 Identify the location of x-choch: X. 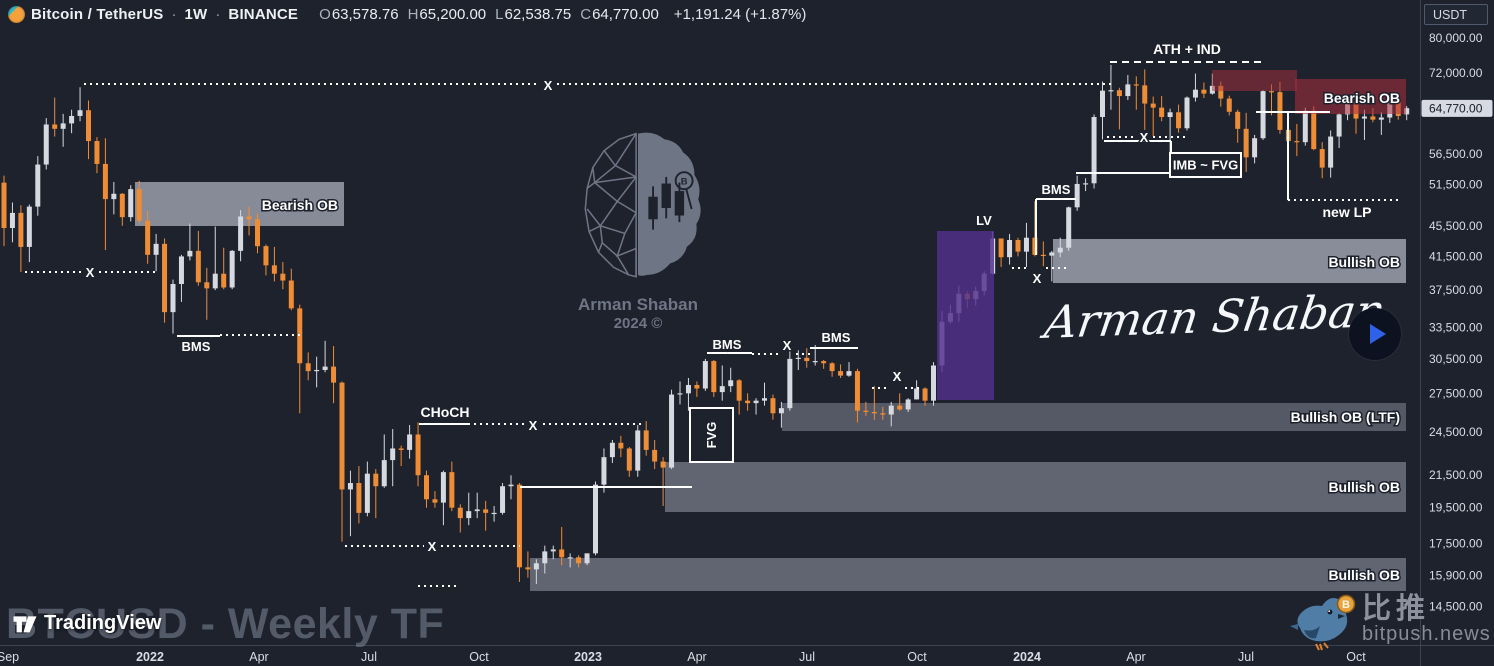
(533, 425).